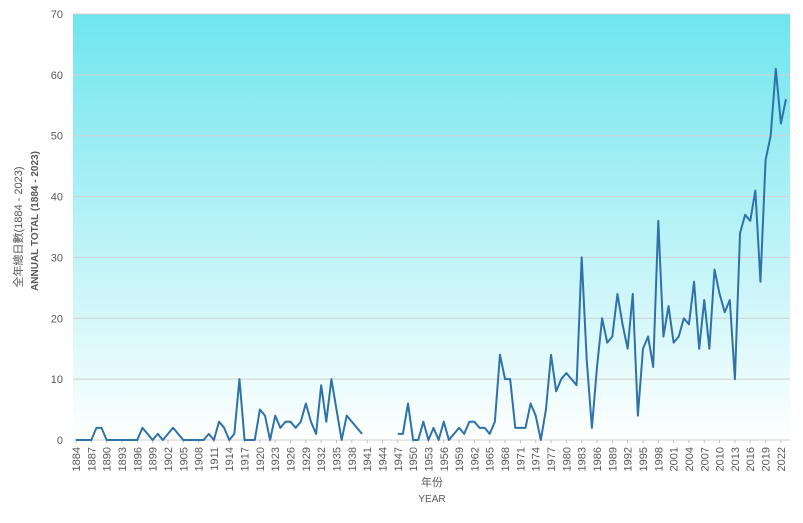 The width and height of the screenshot is (803, 523). Describe the element at coordinates (338, 459) in the screenshot. I see `x-tick-label: 1935` at that location.